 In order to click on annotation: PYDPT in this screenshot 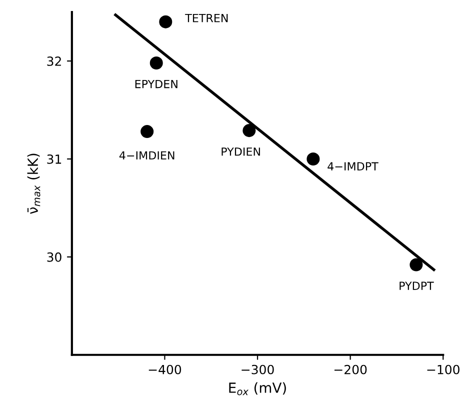, I will do `click(417, 286)`.